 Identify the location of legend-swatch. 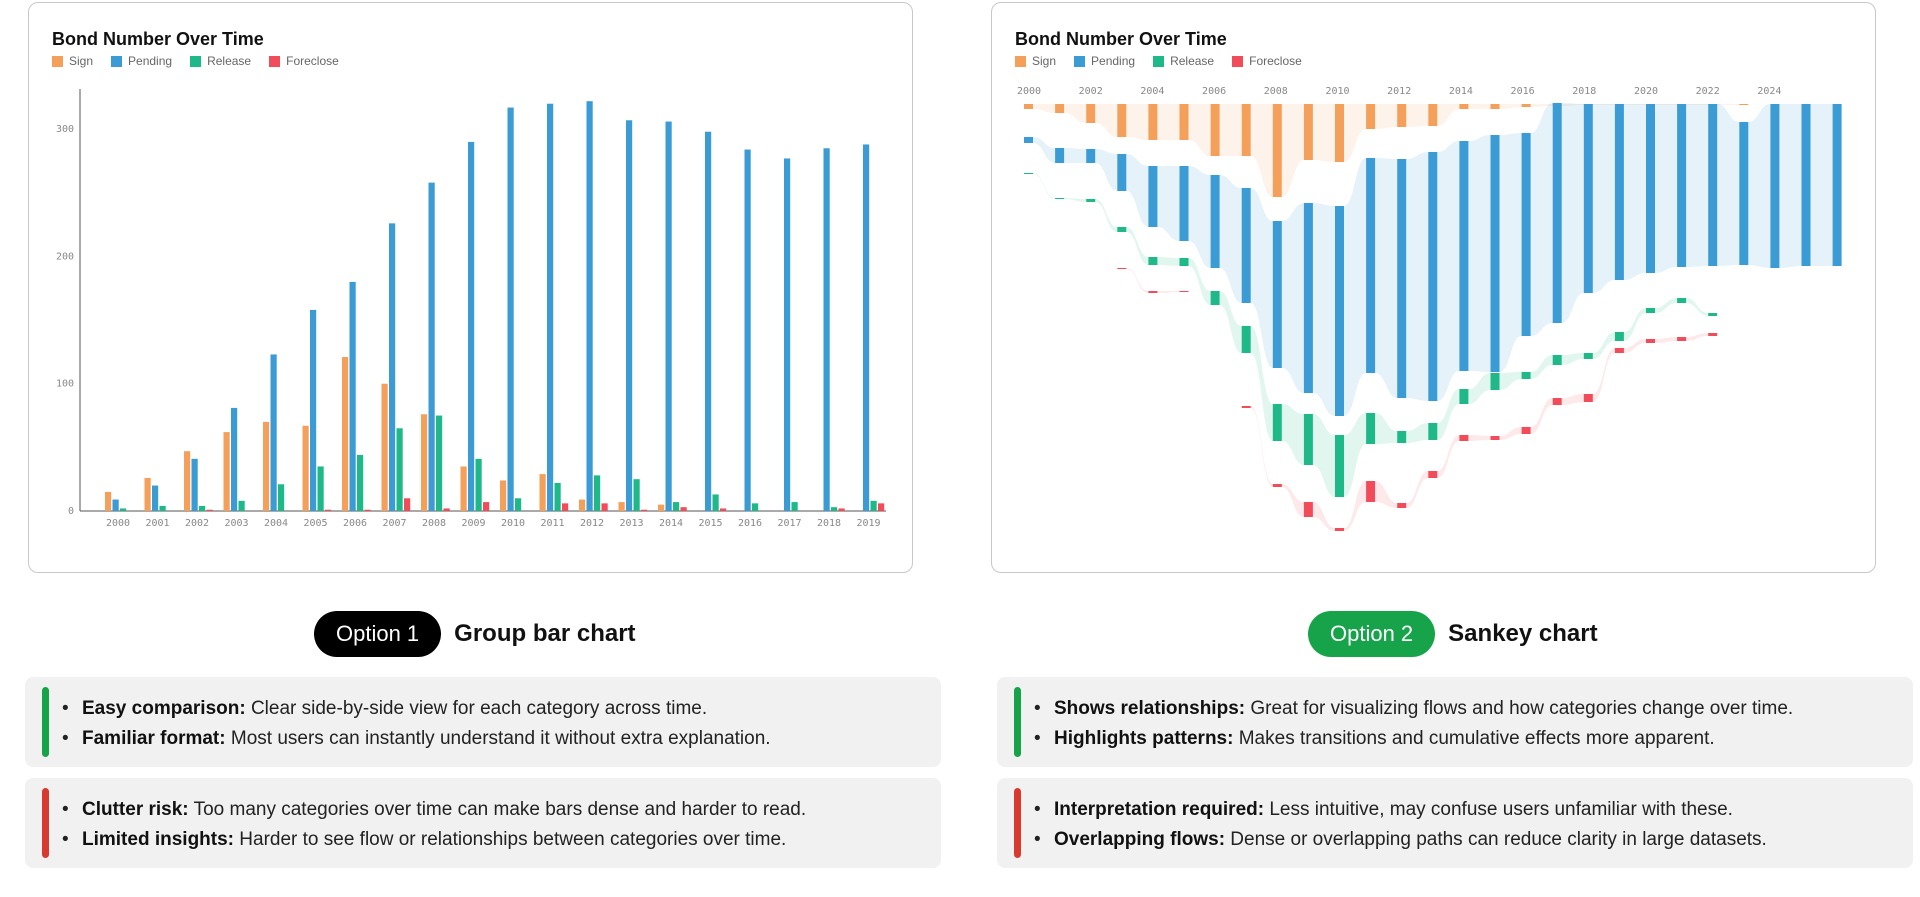
(1020, 61).